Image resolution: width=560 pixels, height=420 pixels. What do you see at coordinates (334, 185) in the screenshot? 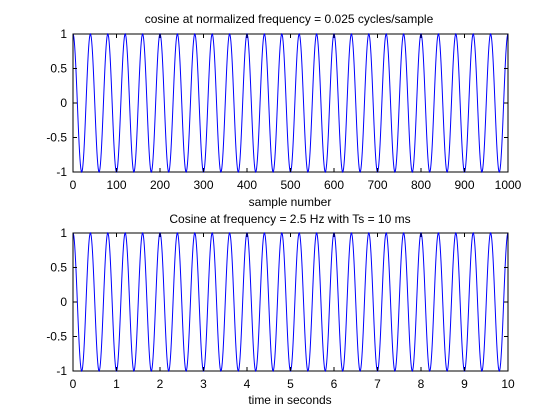
I see `subplot-1-x-tick-label: 600` at bounding box center [334, 185].